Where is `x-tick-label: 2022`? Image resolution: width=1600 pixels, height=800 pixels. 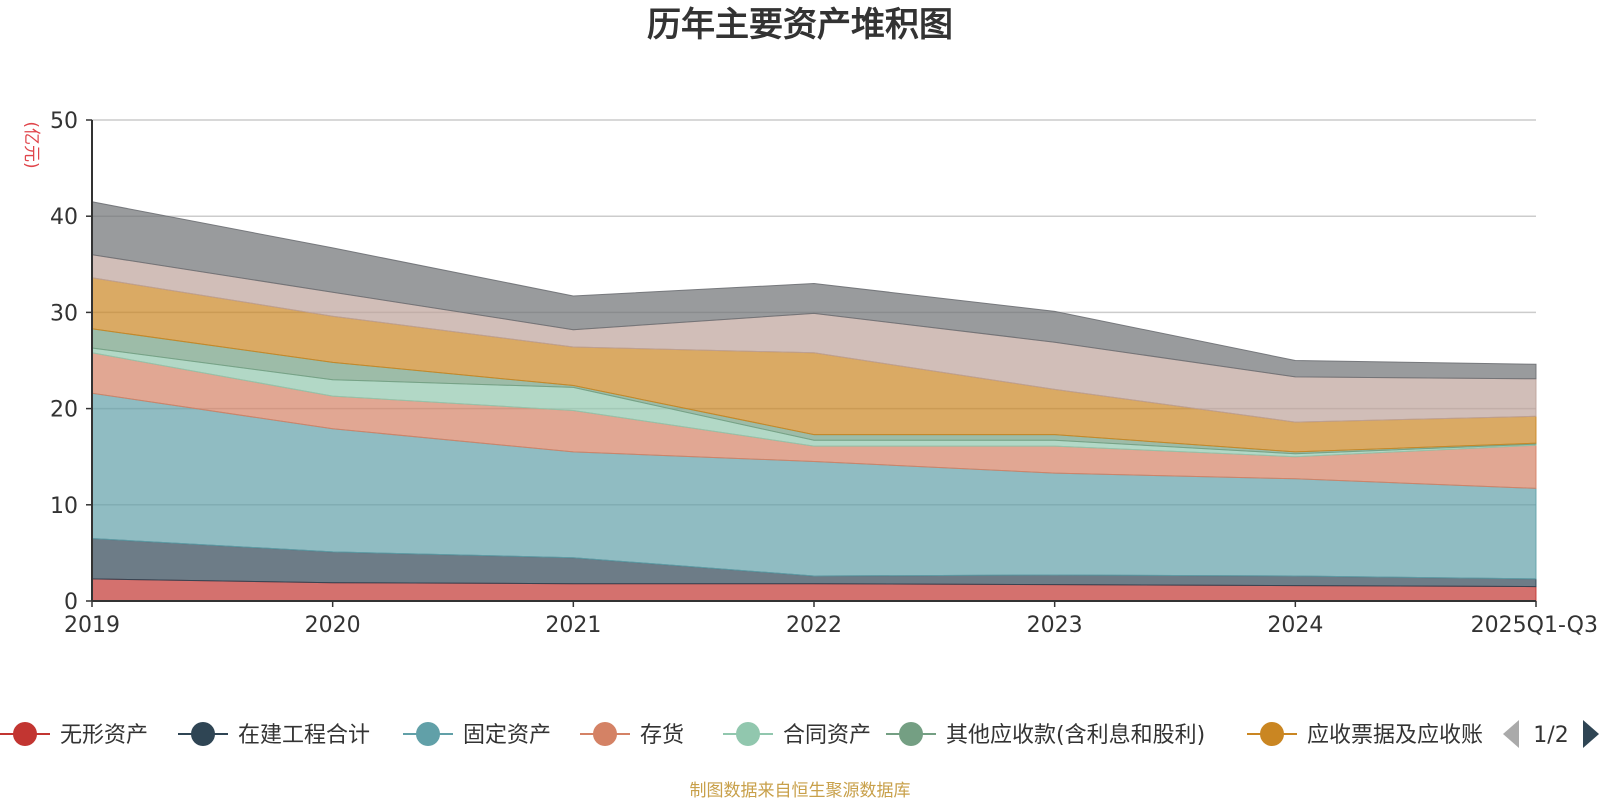
x-tick-label: 2022 is located at coordinates (814, 625).